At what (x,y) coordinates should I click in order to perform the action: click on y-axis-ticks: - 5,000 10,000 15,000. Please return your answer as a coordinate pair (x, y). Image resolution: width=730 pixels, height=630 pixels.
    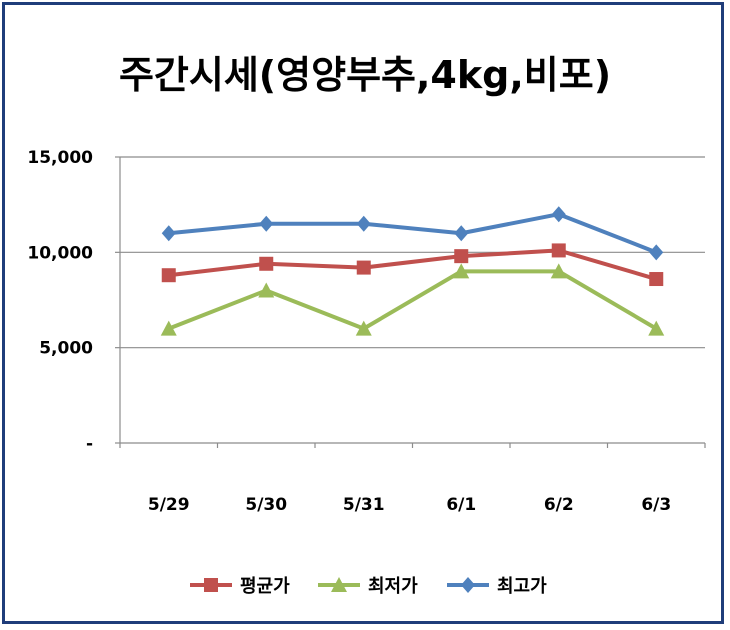
    Looking at the image, I should click on (60, 301).